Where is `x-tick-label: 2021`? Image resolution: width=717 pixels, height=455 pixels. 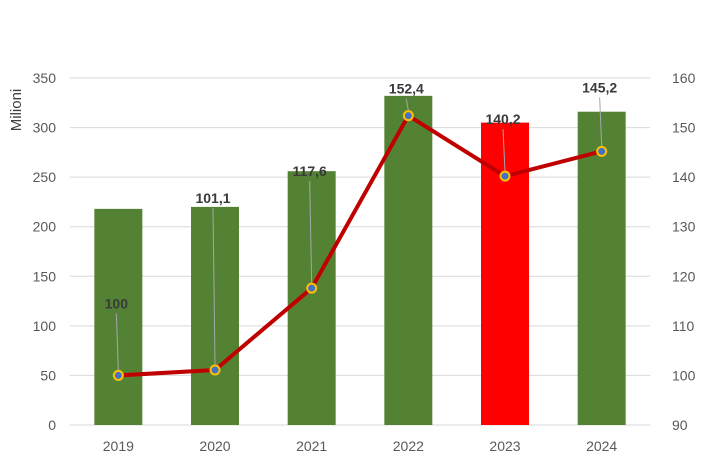
x-tick-label: 2021 is located at coordinates (311, 446).